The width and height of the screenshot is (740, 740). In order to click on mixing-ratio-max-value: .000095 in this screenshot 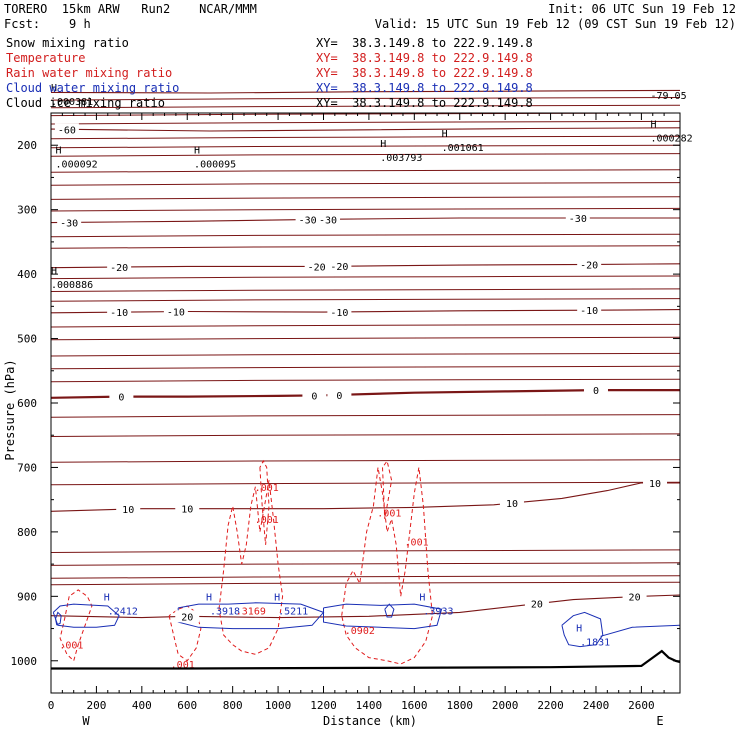, I will do `click(215, 164)`.